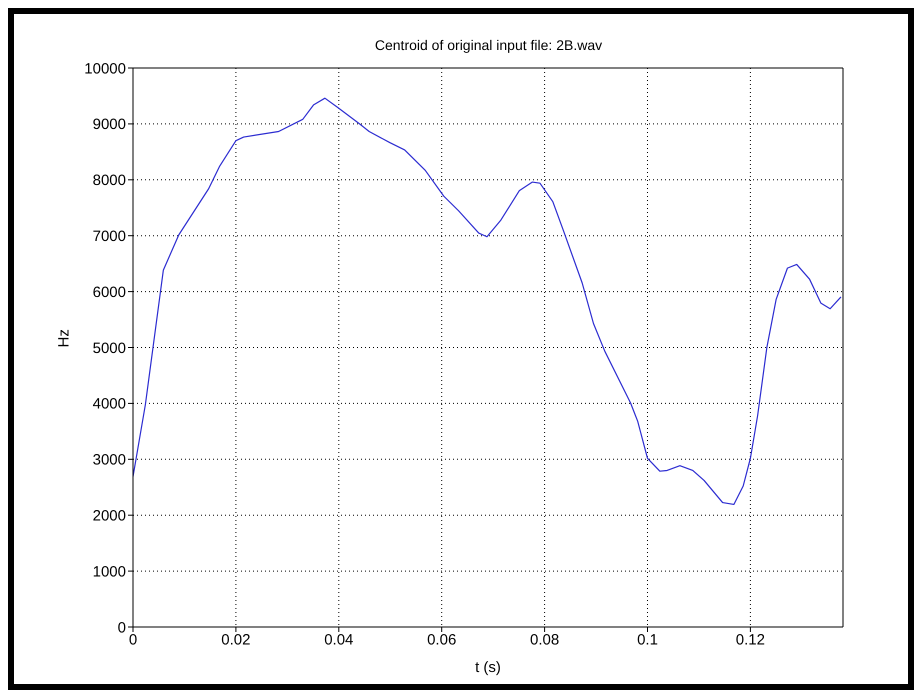 This screenshot has width=922, height=698. I want to click on x-tick-label: 0.02, so click(235, 640).